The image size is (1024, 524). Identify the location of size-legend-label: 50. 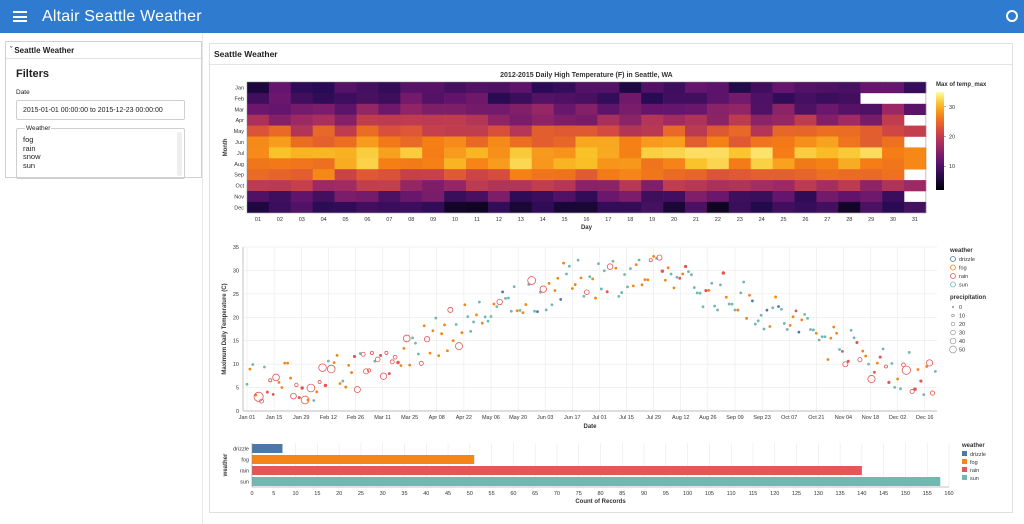
(962, 351).